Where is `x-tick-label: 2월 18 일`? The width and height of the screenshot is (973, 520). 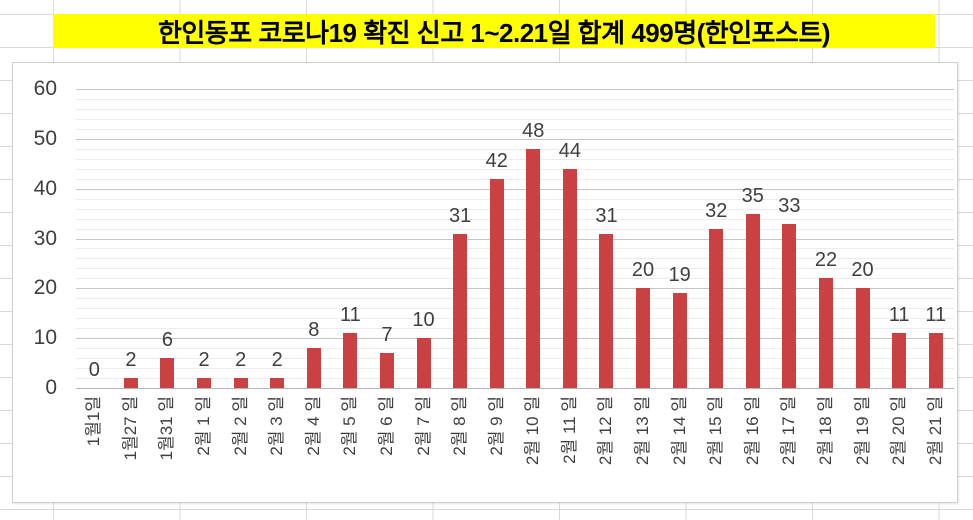
x-tick-label: 2월 18 일 is located at coordinates (825, 431).